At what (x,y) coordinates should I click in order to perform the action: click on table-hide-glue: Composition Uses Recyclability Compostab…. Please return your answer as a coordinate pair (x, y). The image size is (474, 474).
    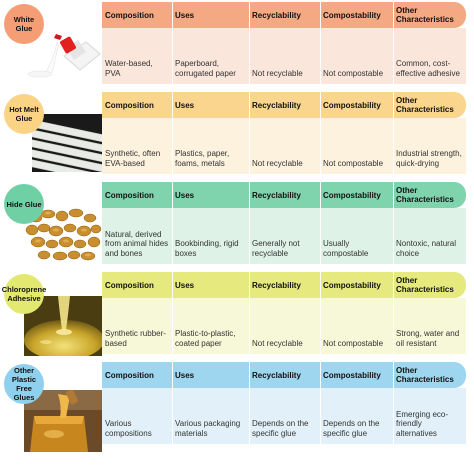
    Looking at the image, I should click on (284, 223).